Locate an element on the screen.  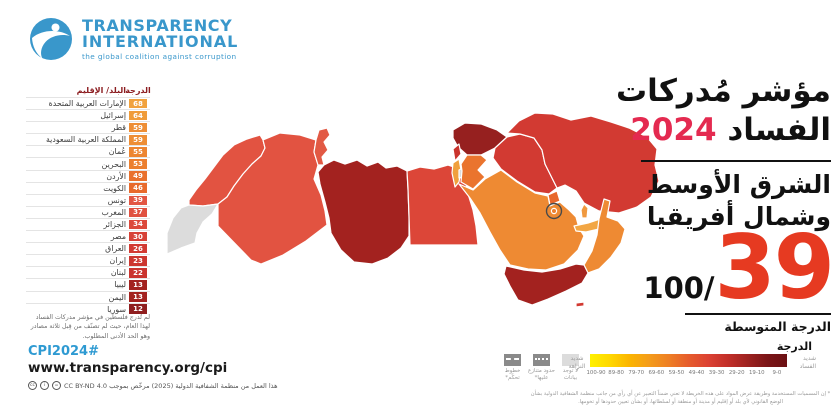
region-line1: الشرق الأوسط is located at coordinates (738, 184).